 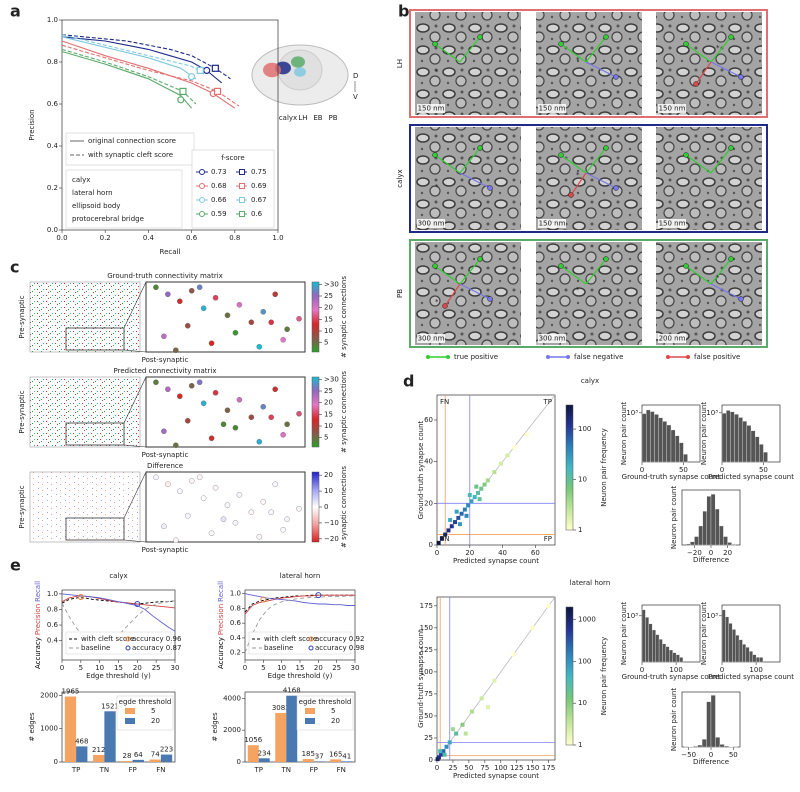 I want to click on legend-label: accuracy 0.98, so click(x=339, y=648).